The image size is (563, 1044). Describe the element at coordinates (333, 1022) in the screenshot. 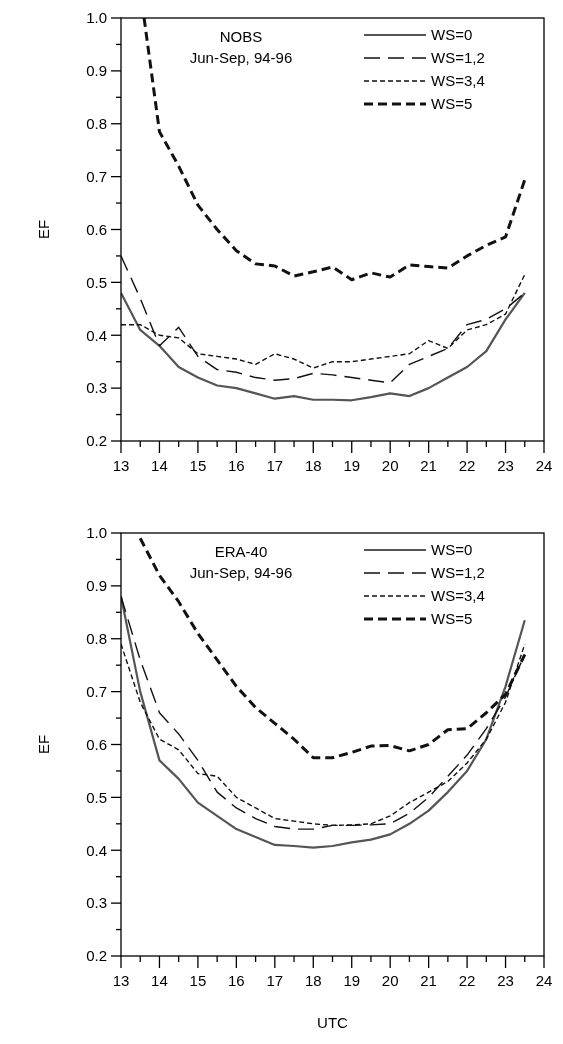

I see `x-axis-title: UTC` at that location.